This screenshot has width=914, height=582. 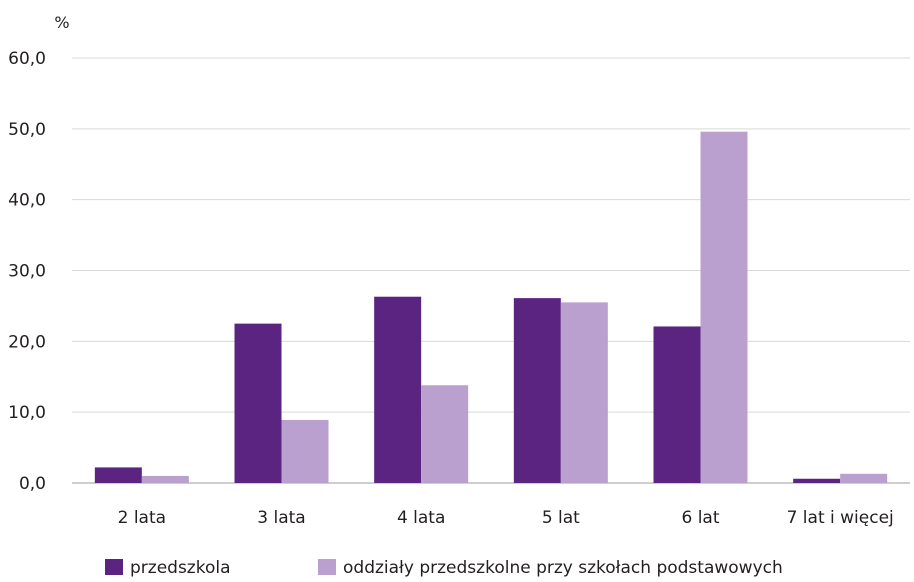 I want to click on y-tick-label: 40,0, so click(x=27, y=201).